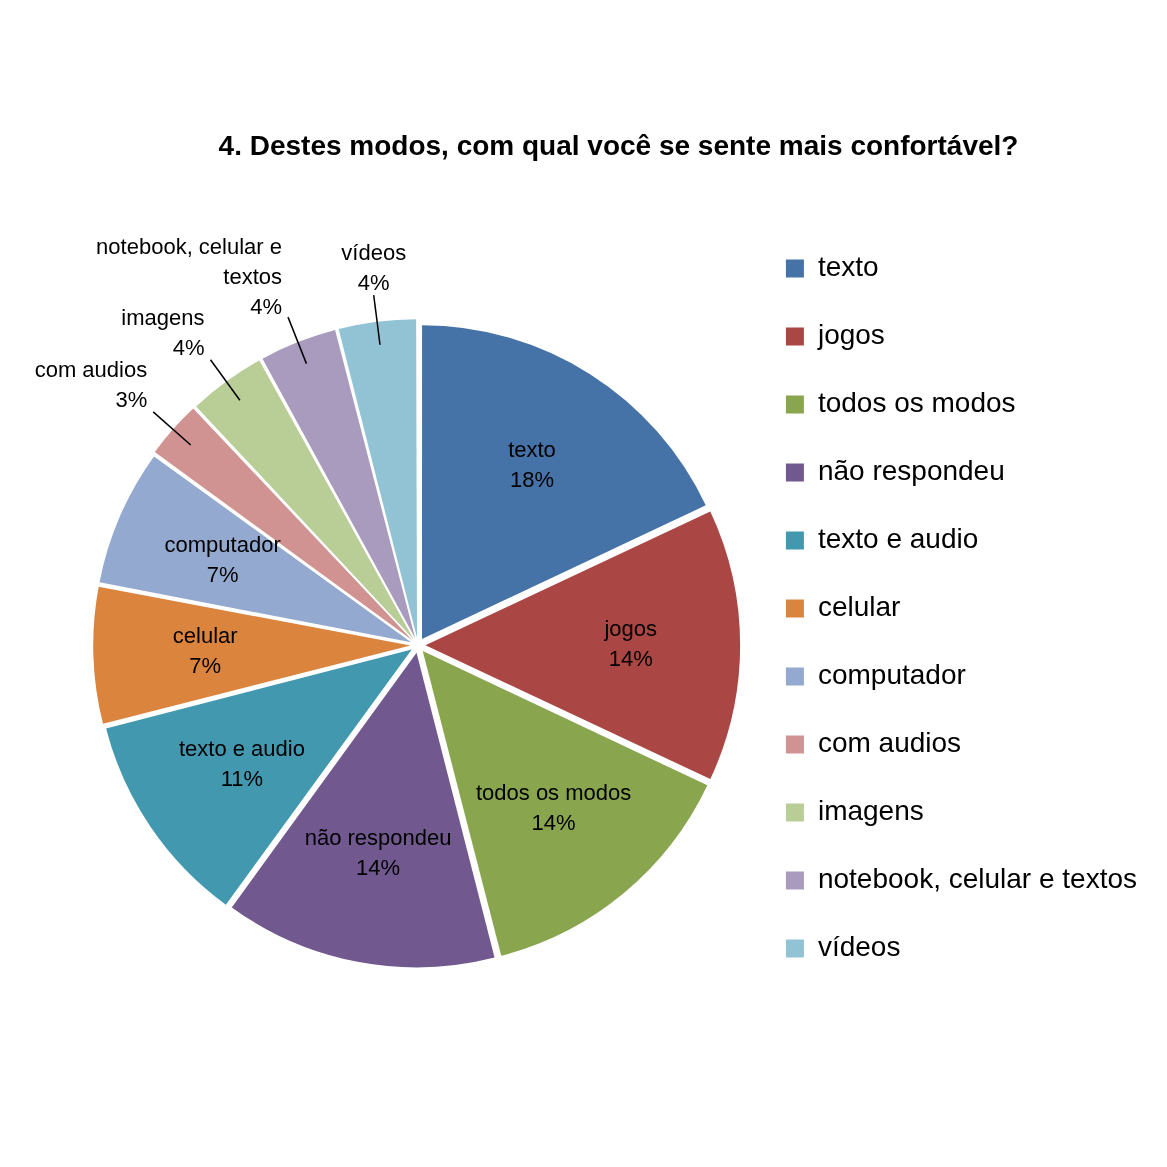 This screenshot has width=1167, height=1167. Describe the element at coordinates (189, 262) in the screenshot. I see `slice-label: notebook, celular e textos` at that location.